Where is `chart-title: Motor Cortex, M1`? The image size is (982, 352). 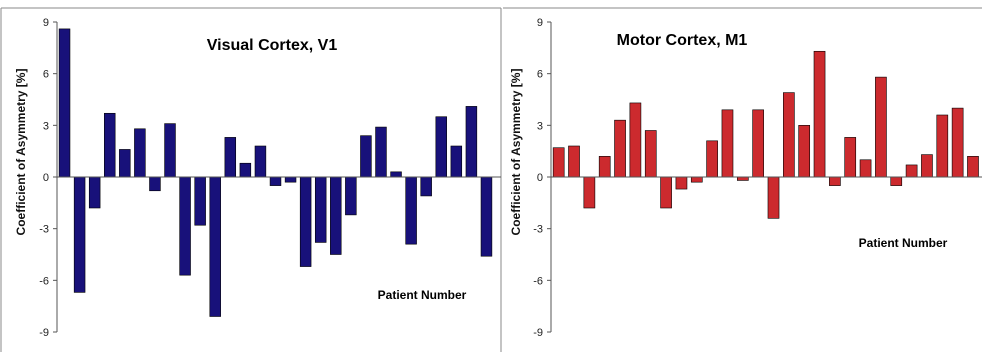
chart-title: Motor Cortex, M1 is located at coordinates (682, 40).